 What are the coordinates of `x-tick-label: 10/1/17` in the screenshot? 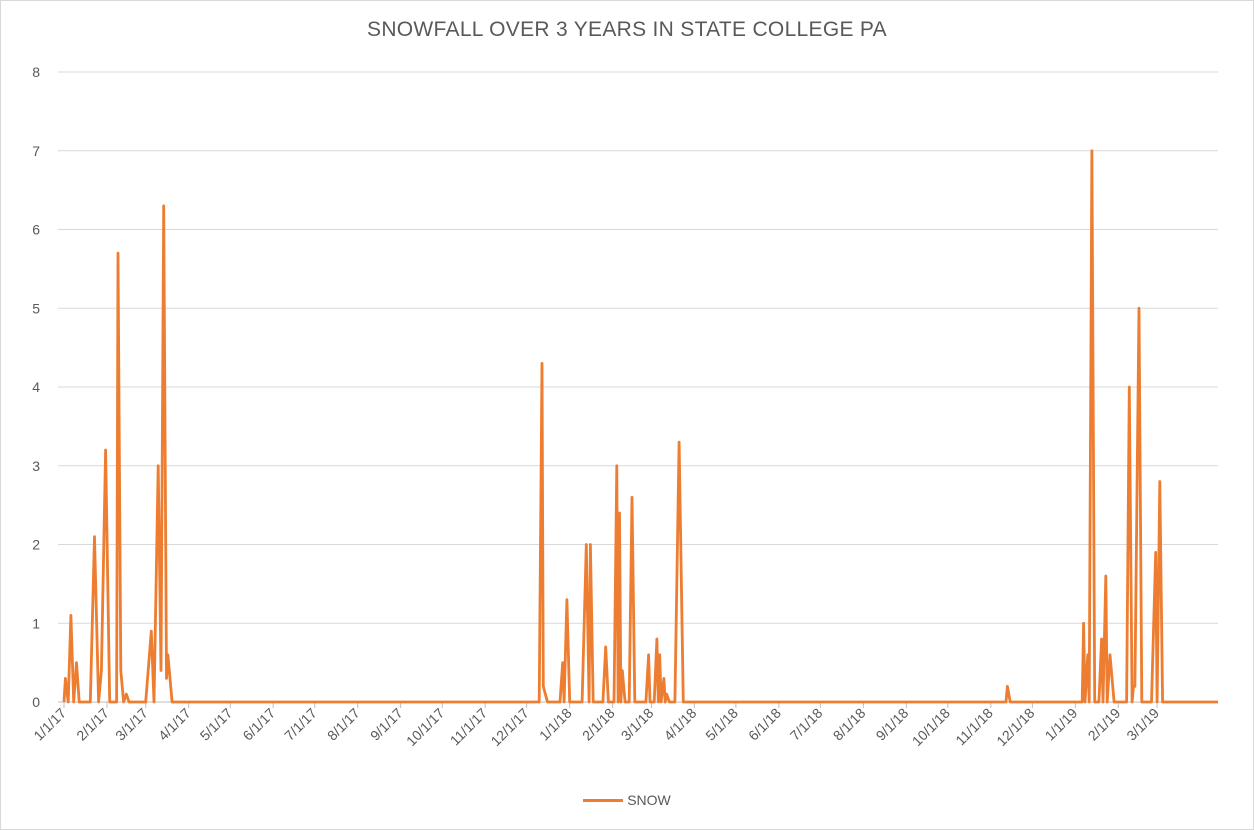 It's located at (425, 727).